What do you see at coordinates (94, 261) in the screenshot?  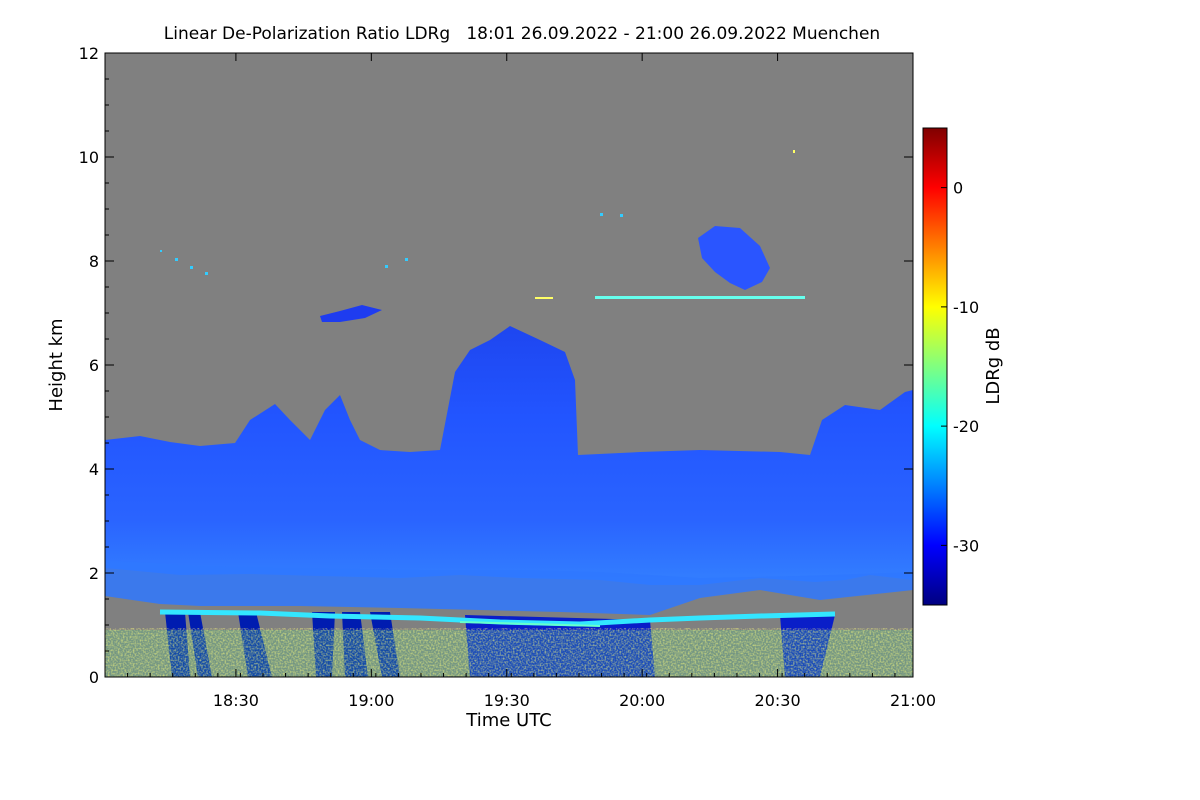 I see `y-tick-label: 8` at bounding box center [94, 261].